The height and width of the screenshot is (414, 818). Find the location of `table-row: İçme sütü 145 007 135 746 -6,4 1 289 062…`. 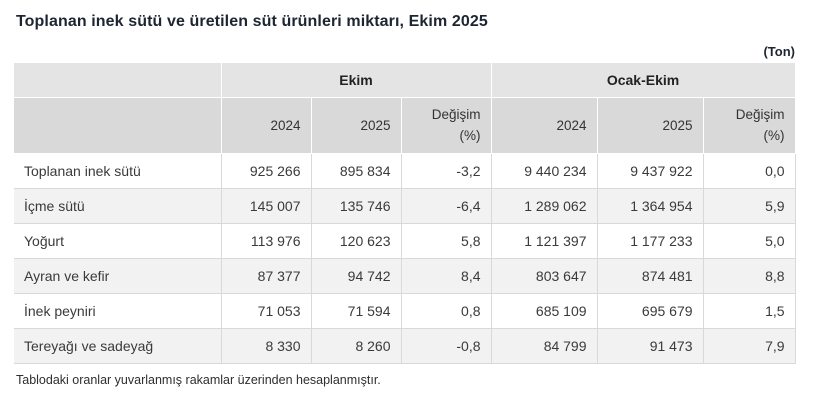

table-row: İçme sütü 145 007 135 746 -6,4 1 289 062… is located at coordinates (405, 206).